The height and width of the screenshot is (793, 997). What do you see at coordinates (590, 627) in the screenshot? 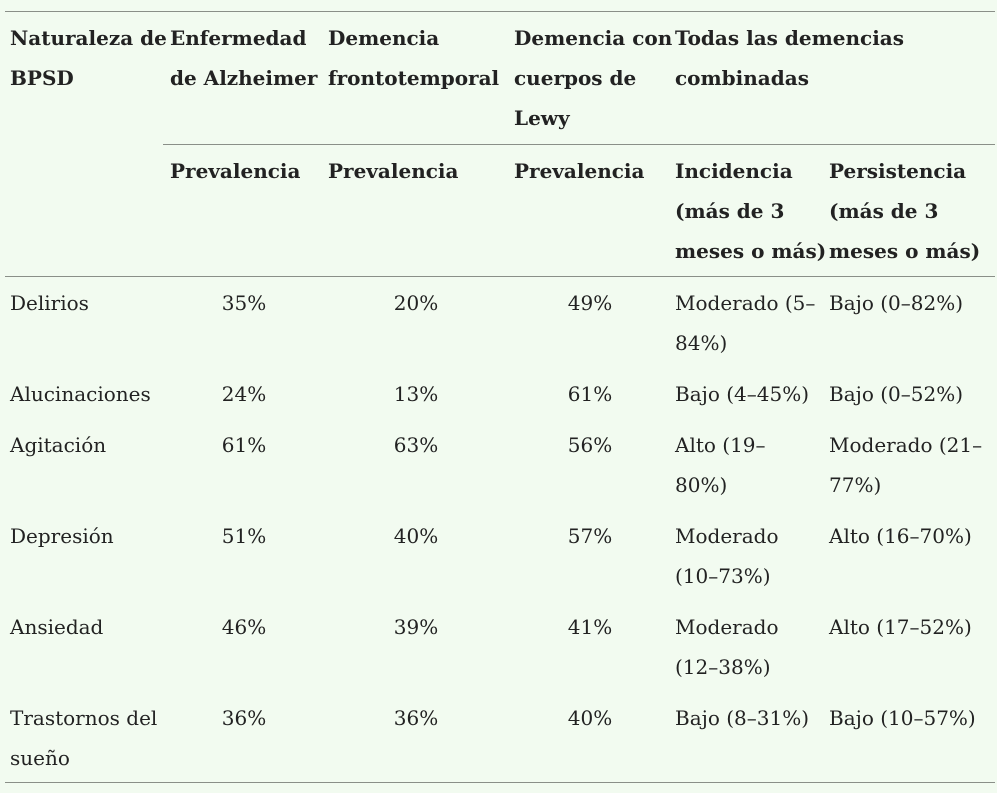
I see `cell-dlb-4: 41%` at bounding box center [590, 627].